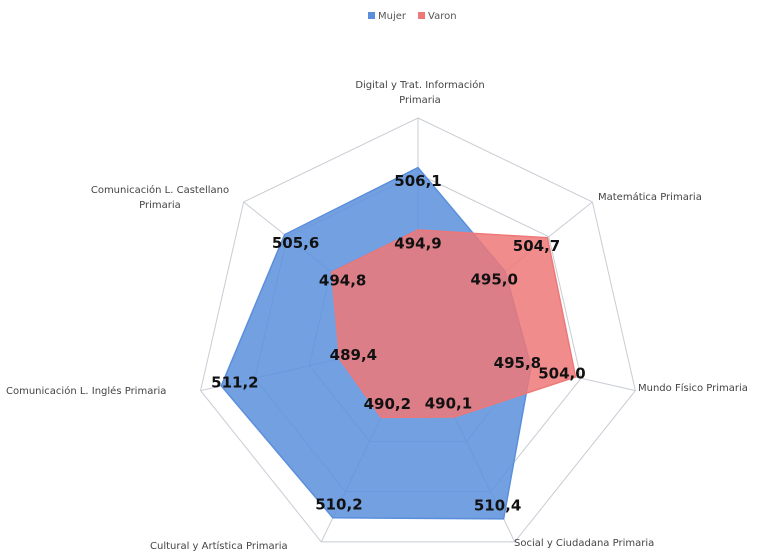 This screenshot has width=776, height=554. I want to click on value-label: 495,0, so click(494, 280).